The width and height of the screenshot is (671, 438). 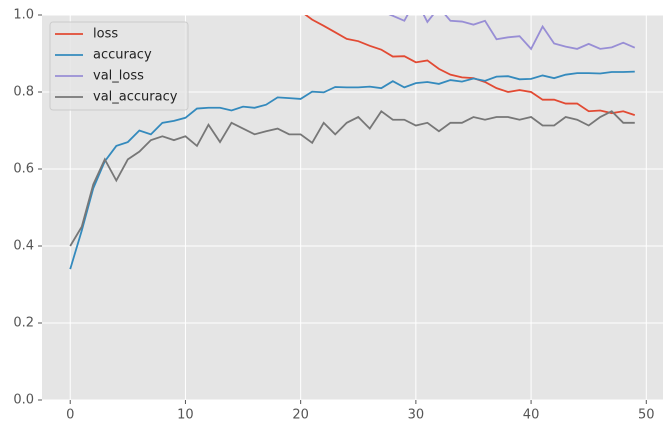 I want to click on x-tick-label: 10, so click(x=185, y=415).